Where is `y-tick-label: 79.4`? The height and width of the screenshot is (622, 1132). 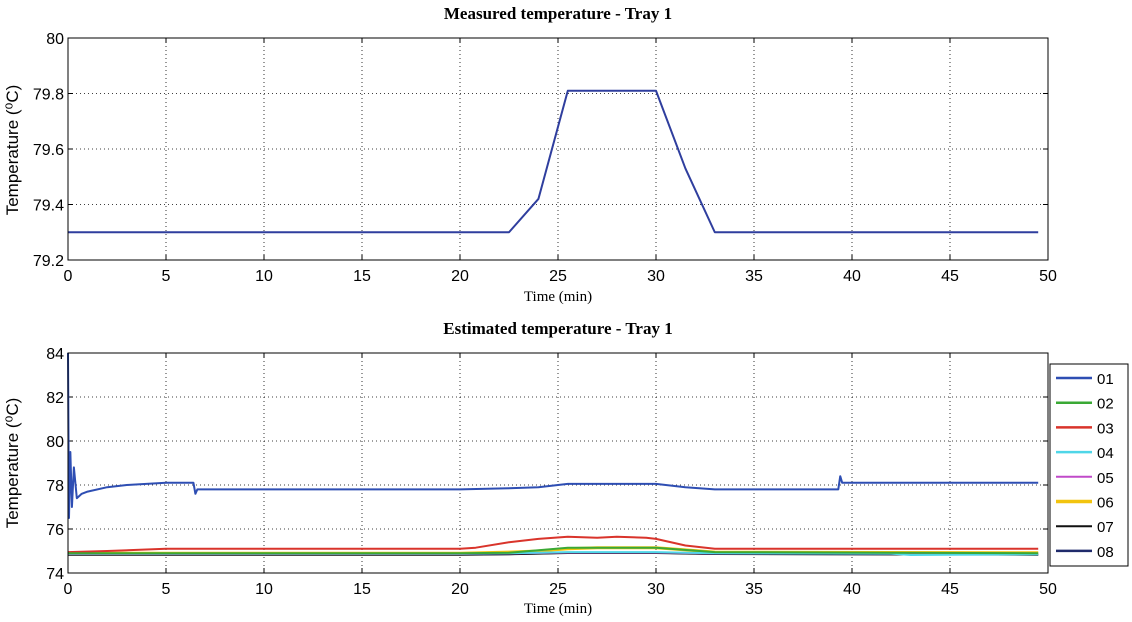
y-tick-label: 79.4 is located at coordinates (48, 206).